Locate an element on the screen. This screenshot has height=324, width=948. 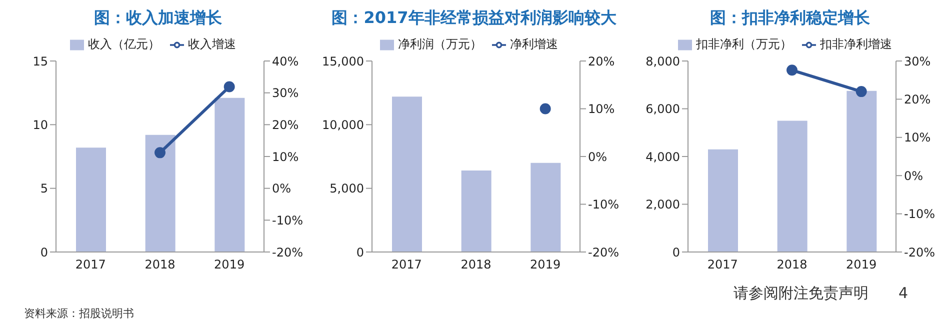
y-tick-label: 2,000 is located at coordinates (663, 205).